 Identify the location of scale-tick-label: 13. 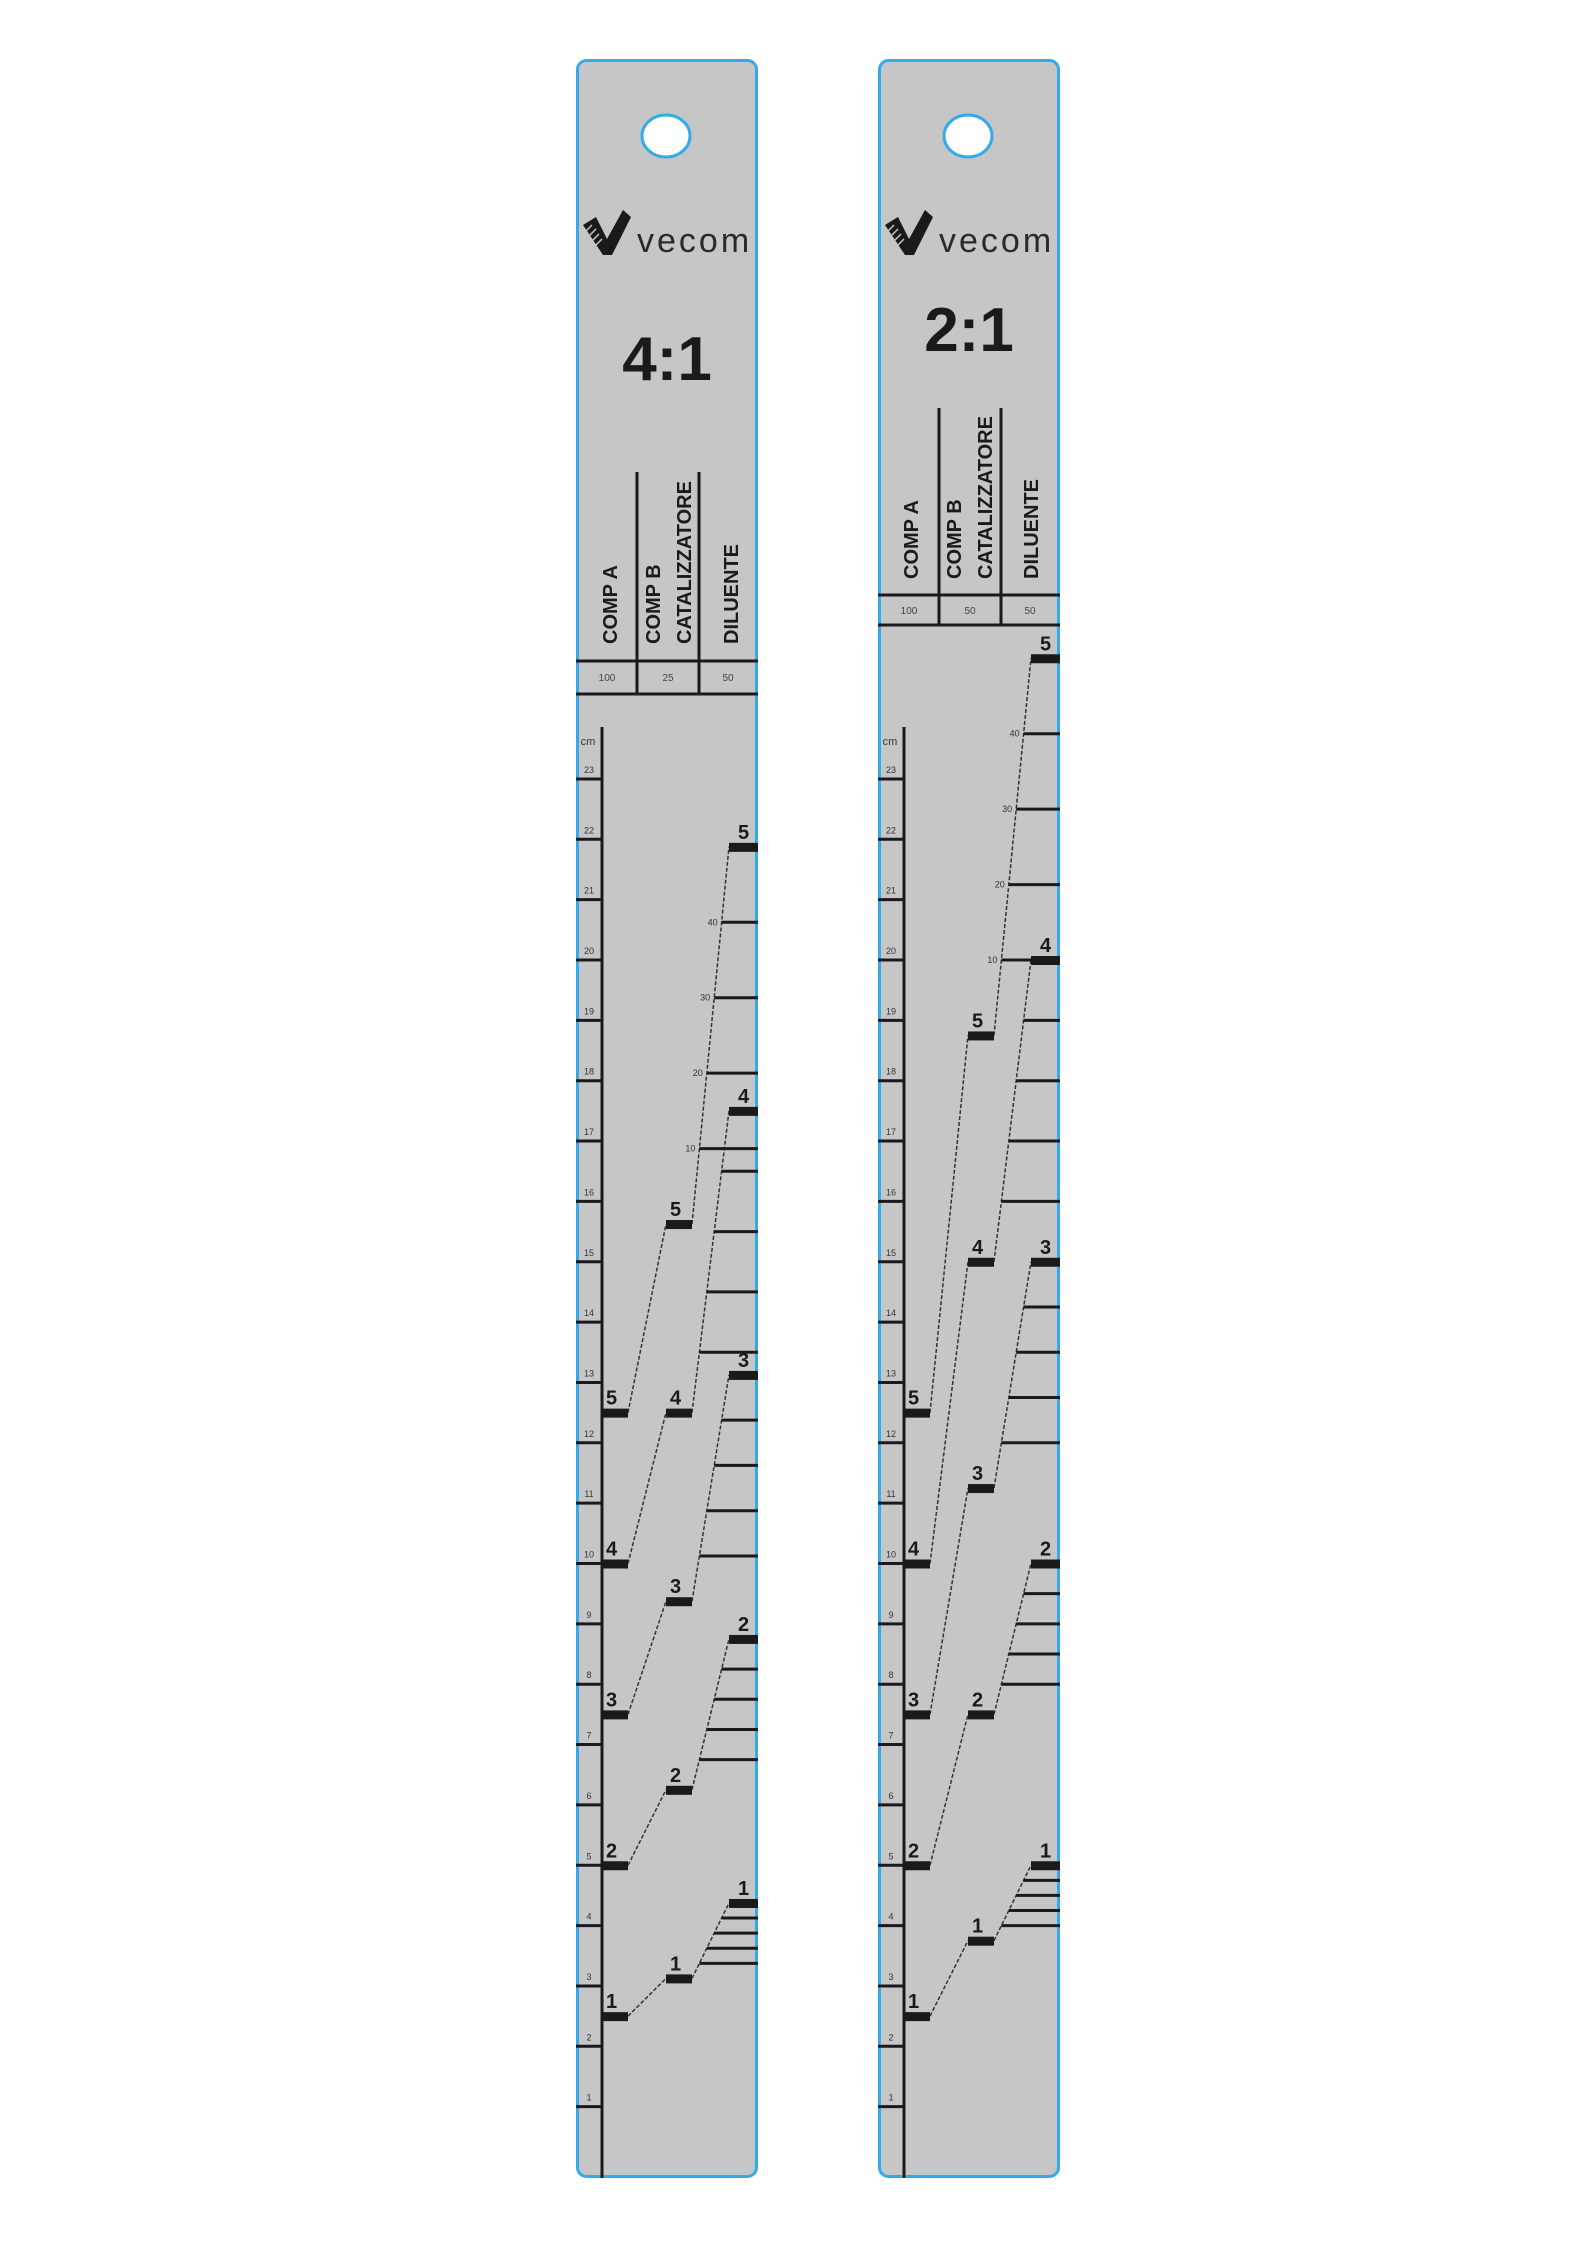
(589, 1373).